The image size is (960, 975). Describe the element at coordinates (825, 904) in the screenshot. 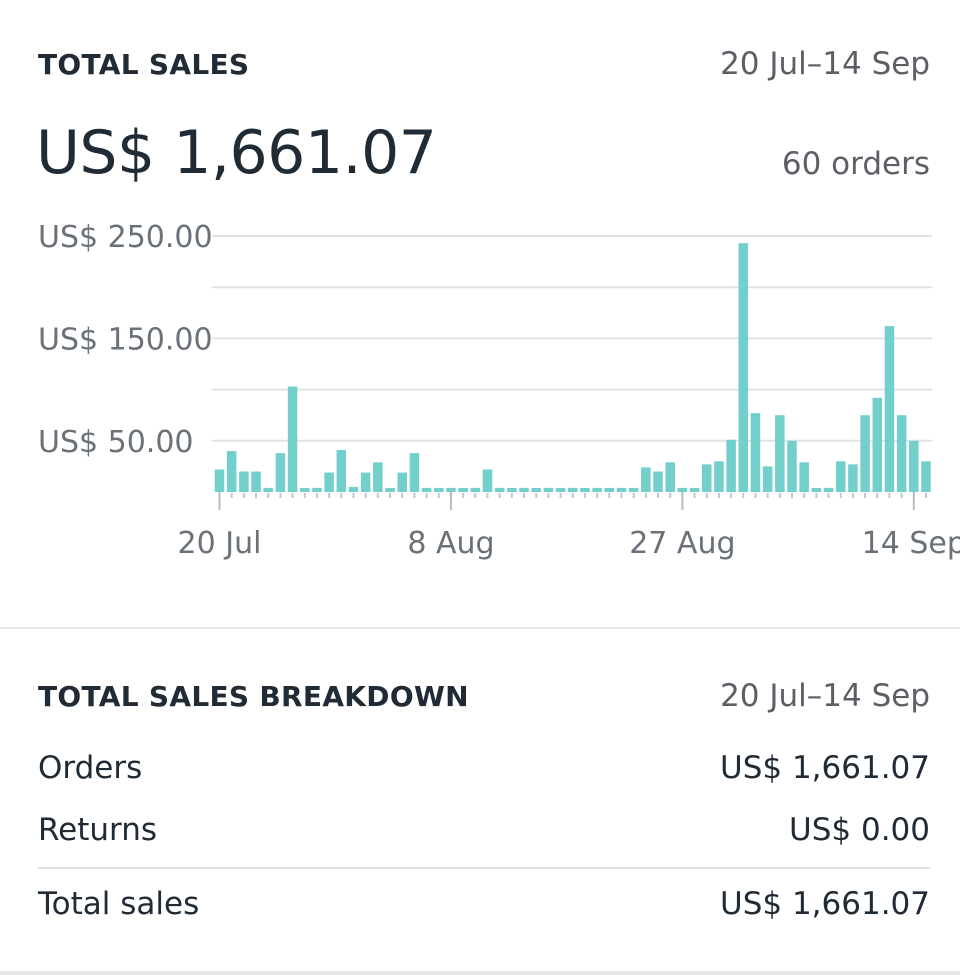

I see `total-sales-value: US$ 1,661.07` at that location.